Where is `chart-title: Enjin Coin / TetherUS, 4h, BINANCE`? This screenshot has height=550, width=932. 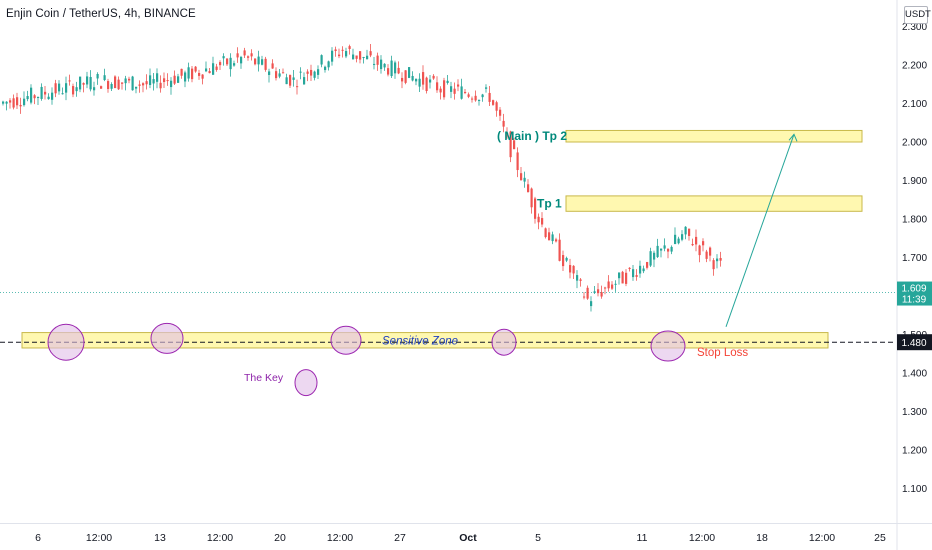
chart-title: Enjin Coin / TetherUS, 4h, BINANCE is located at coordinates (101, 14).